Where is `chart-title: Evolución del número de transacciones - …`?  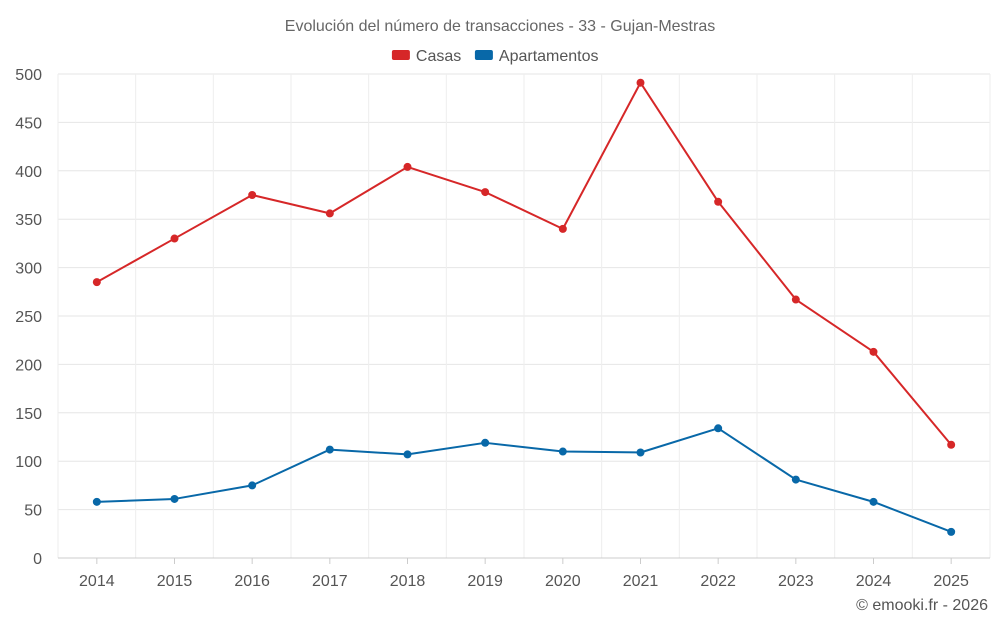
chart-title: Evolución del número de transacciones - … is located at coordinates (500, 26).